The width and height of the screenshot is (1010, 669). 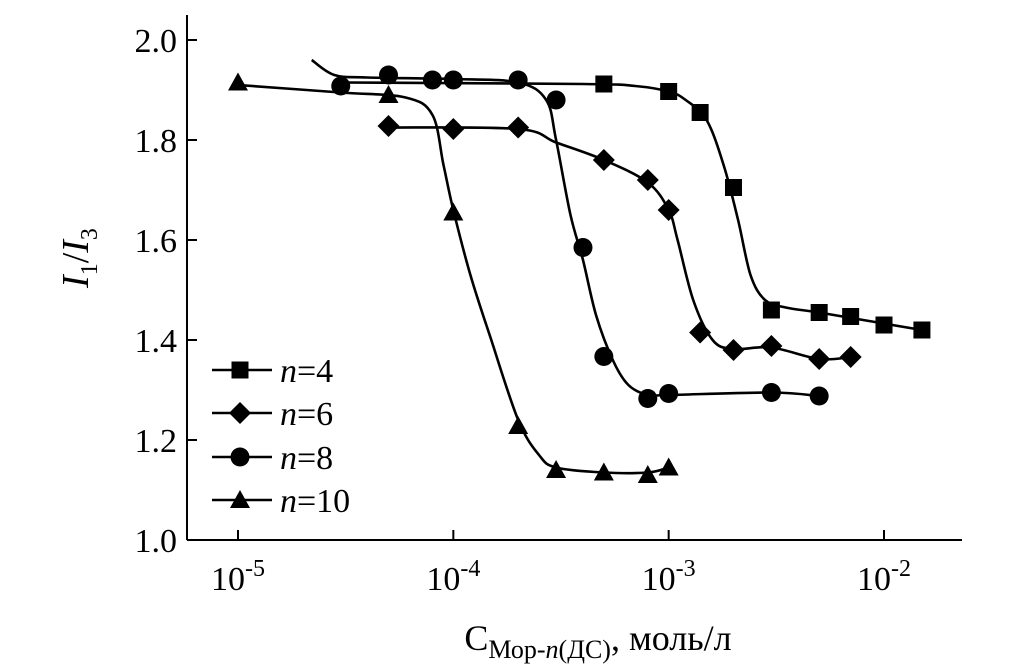 What do you see at coordinates (240, 413) in the screenshot?
I see `legend-marker-n6` at bounding box center [240, 413].